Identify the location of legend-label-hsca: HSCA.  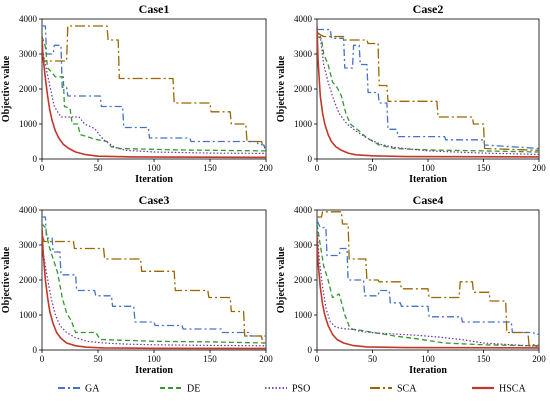
(512, 389).